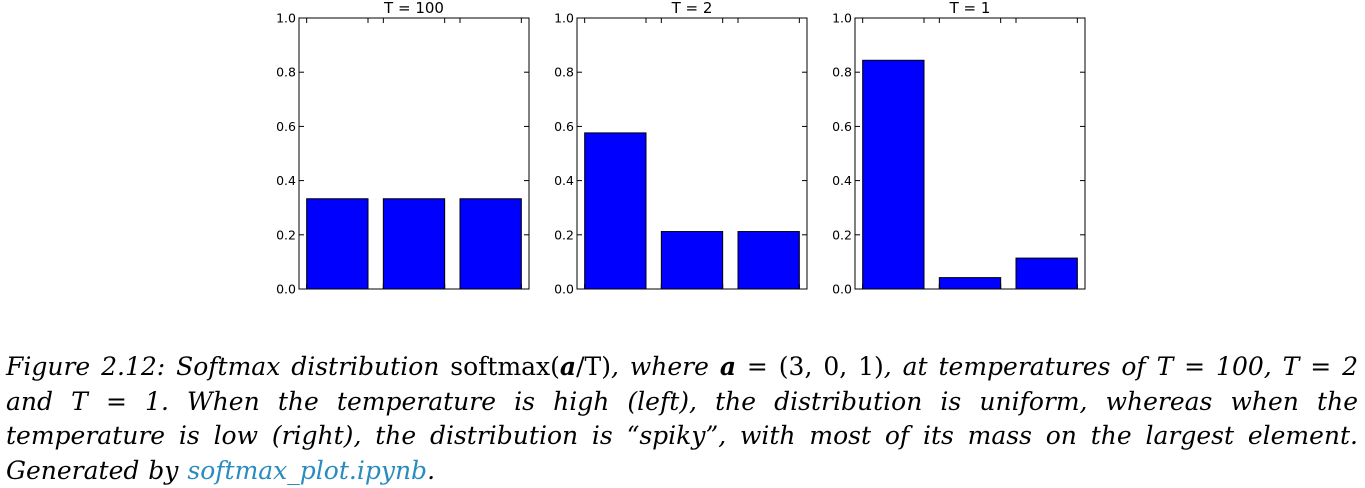 The height and width of the screenshot is (488, 1365). Describe the element at coordinates (970, 8) in the screenshot. I see `chart-title: T = 1` at that location.